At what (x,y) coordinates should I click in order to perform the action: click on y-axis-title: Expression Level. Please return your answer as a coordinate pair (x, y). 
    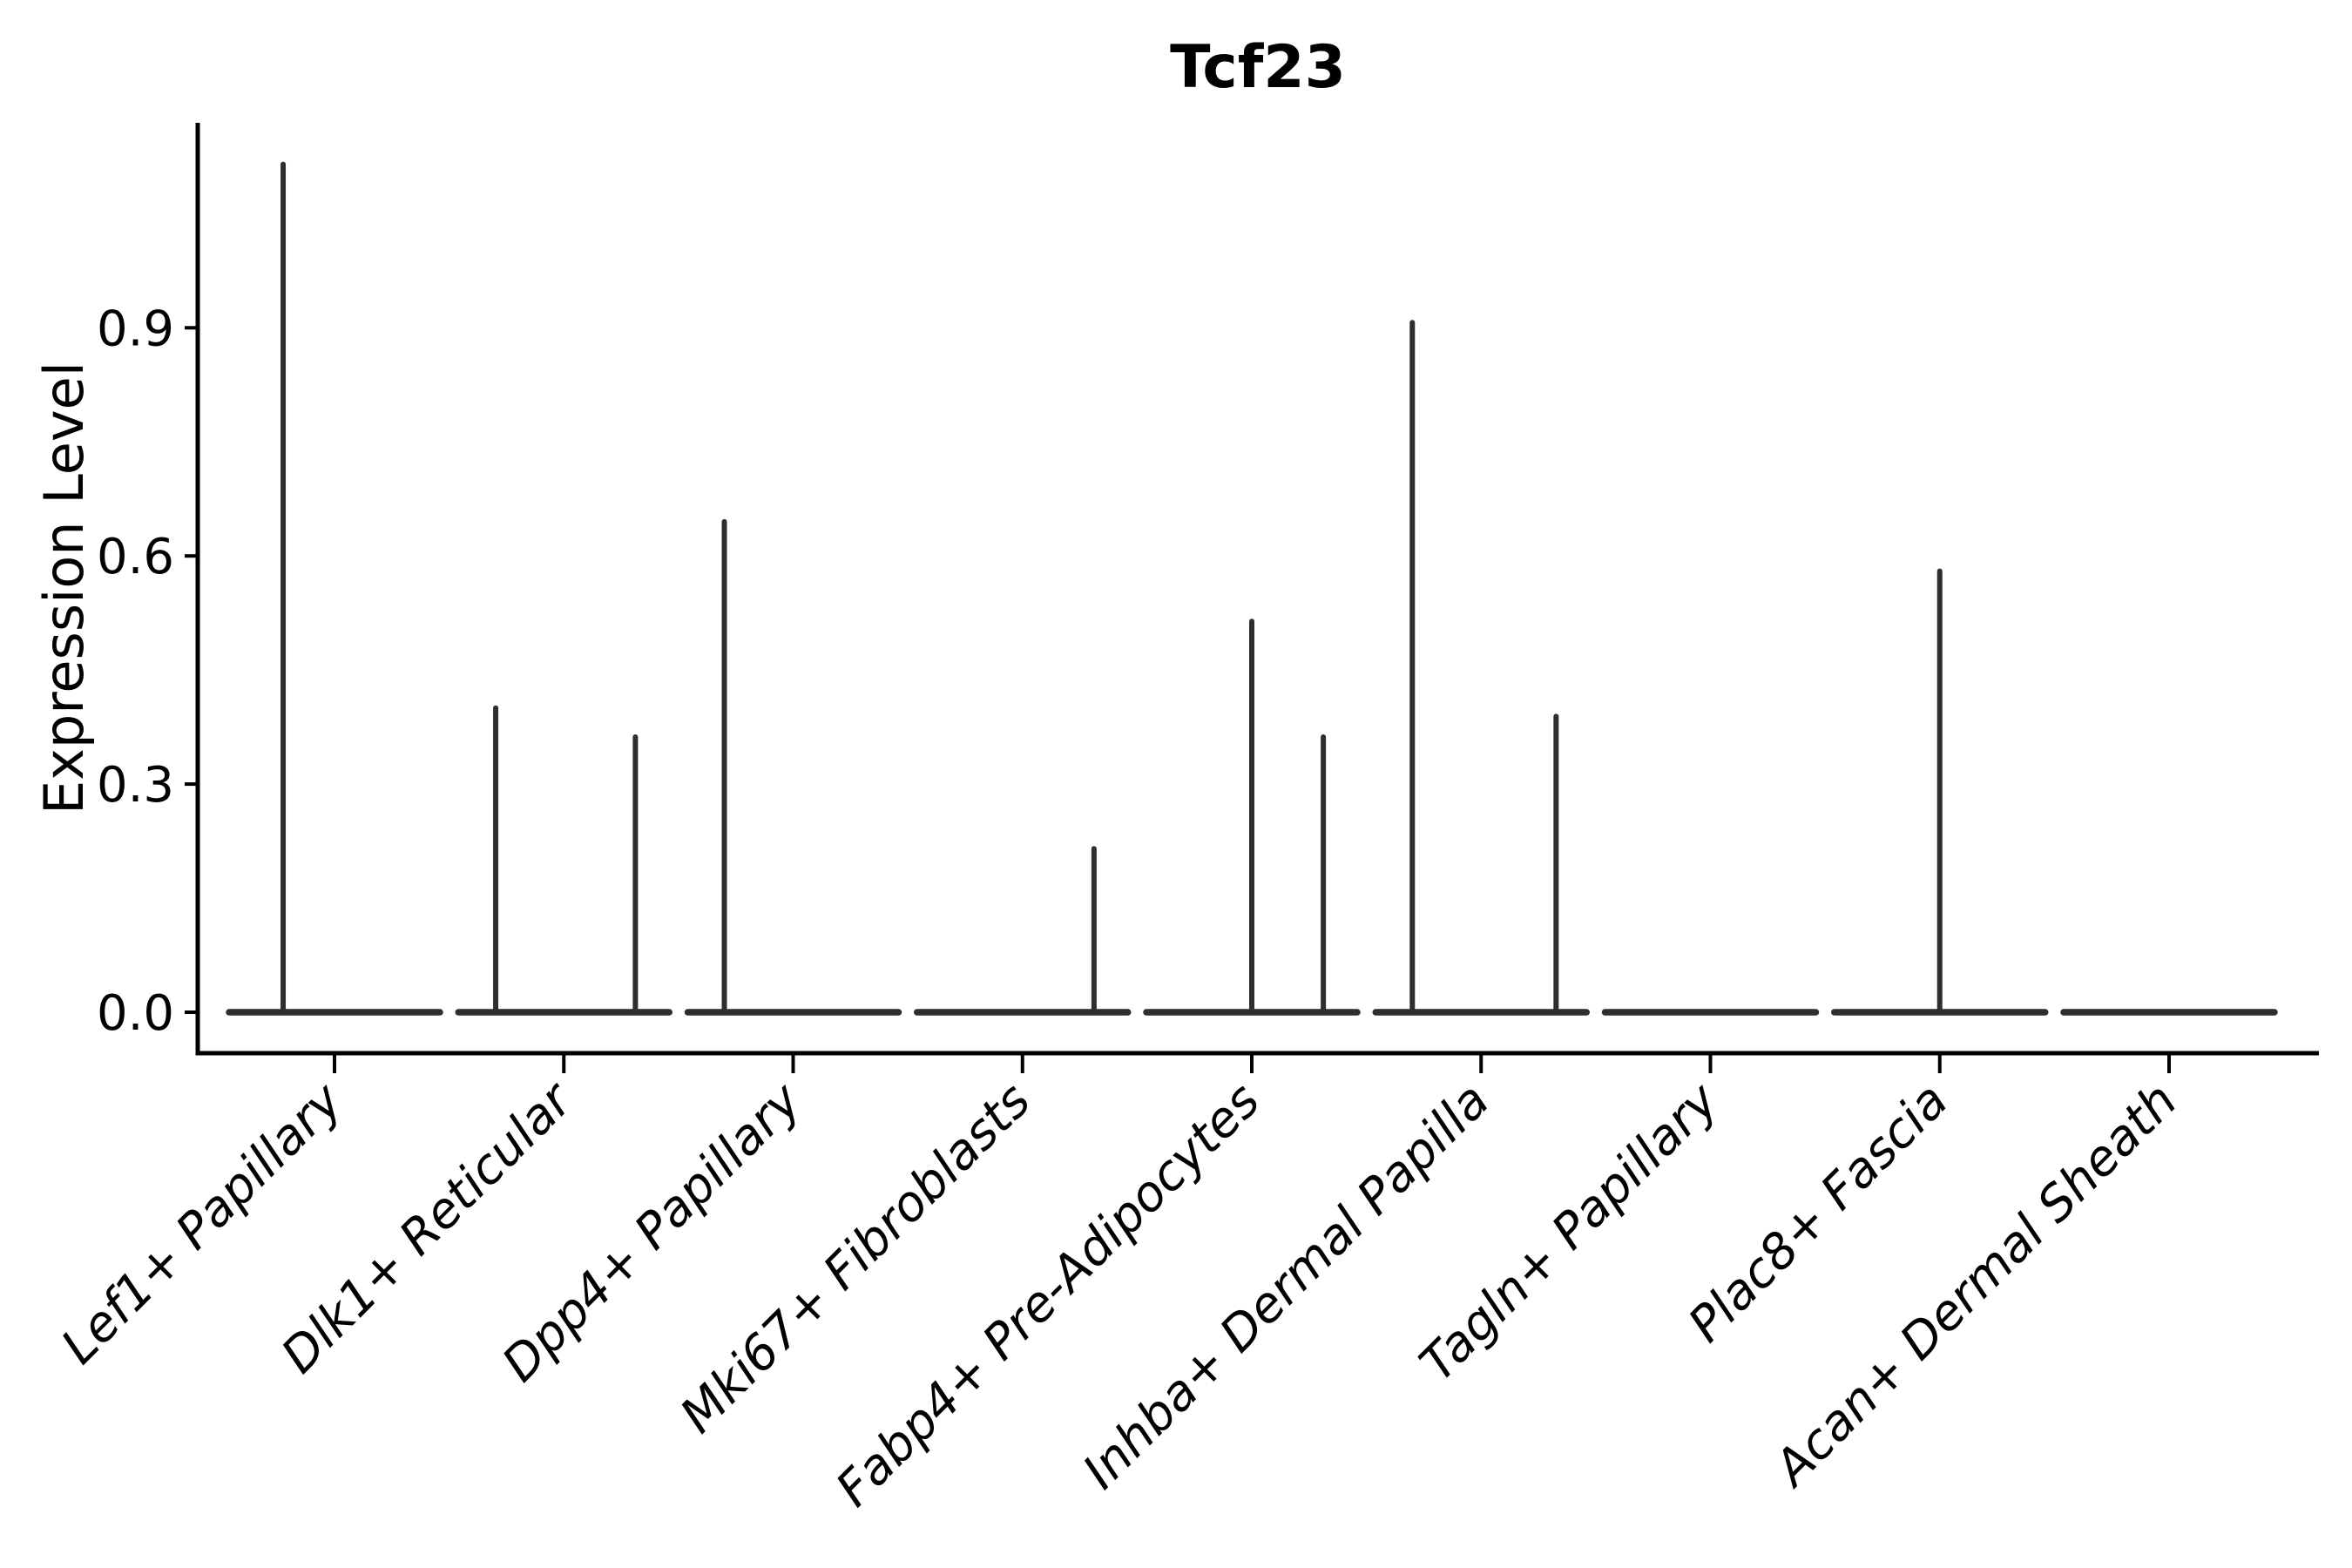
    Looking at the image, I should click on (64, 588).